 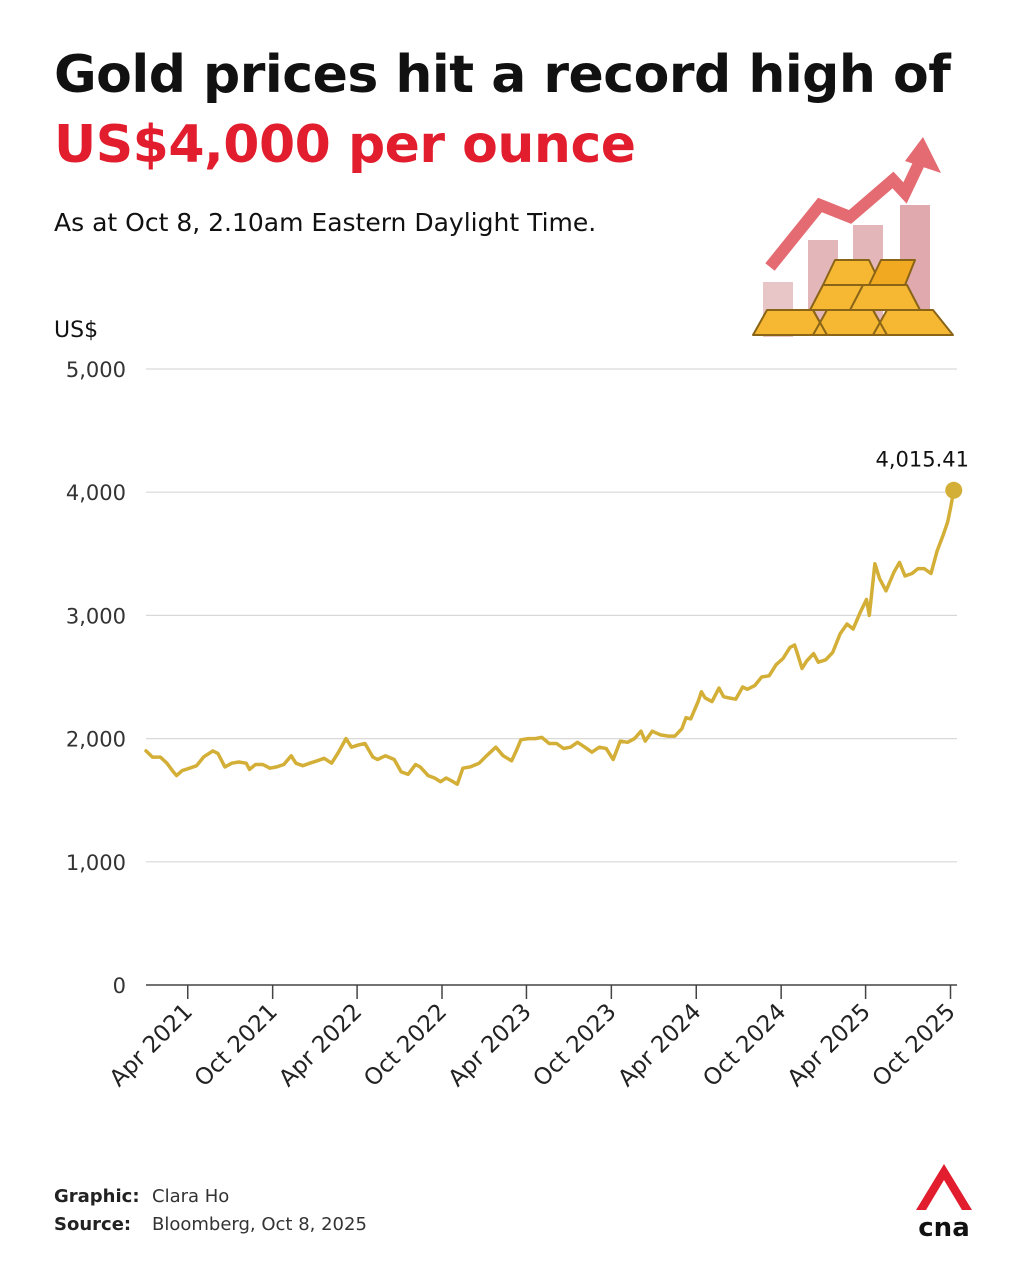 I want to click on gold-bars, so click(x=853, y=297).